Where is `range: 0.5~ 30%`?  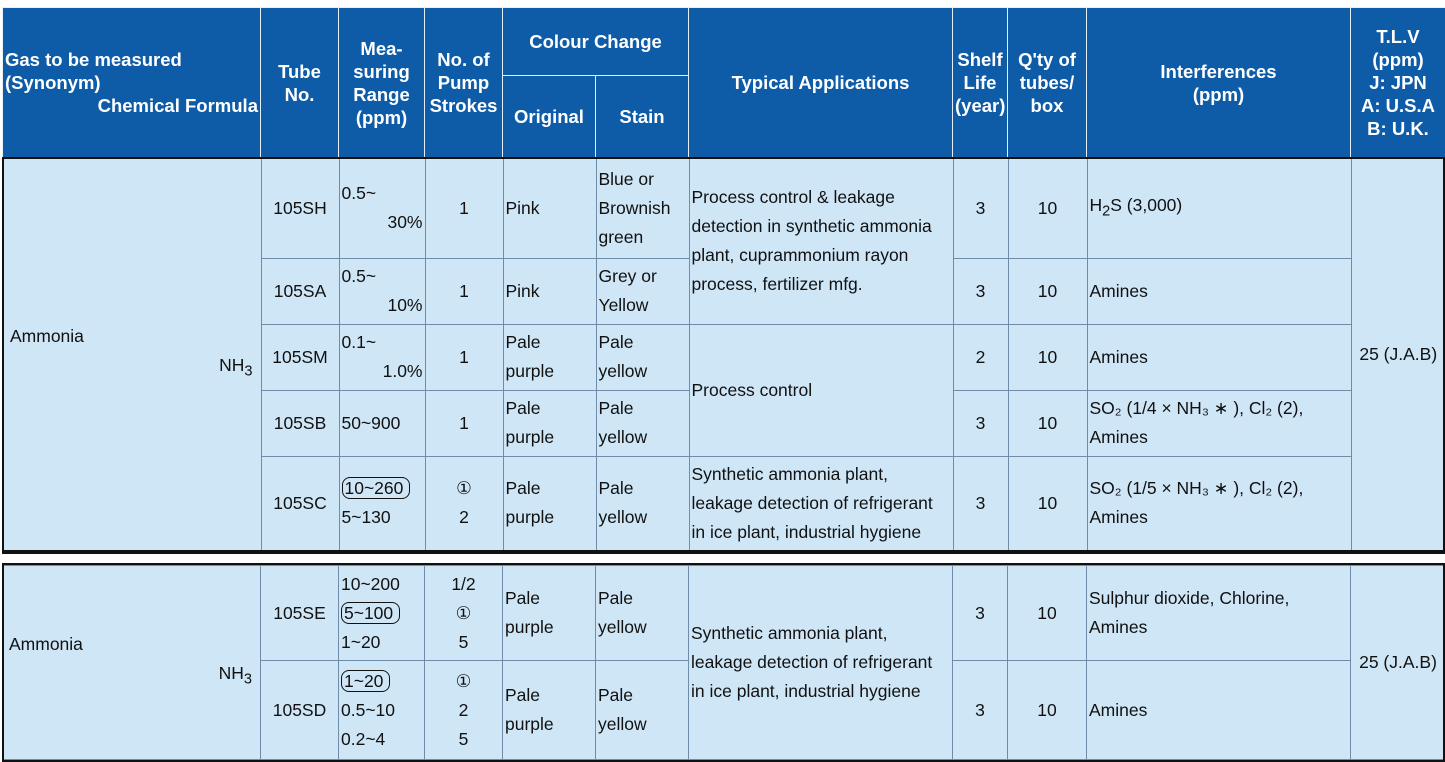
range: 0.5~ 30% is located at coordinates (382, 208).